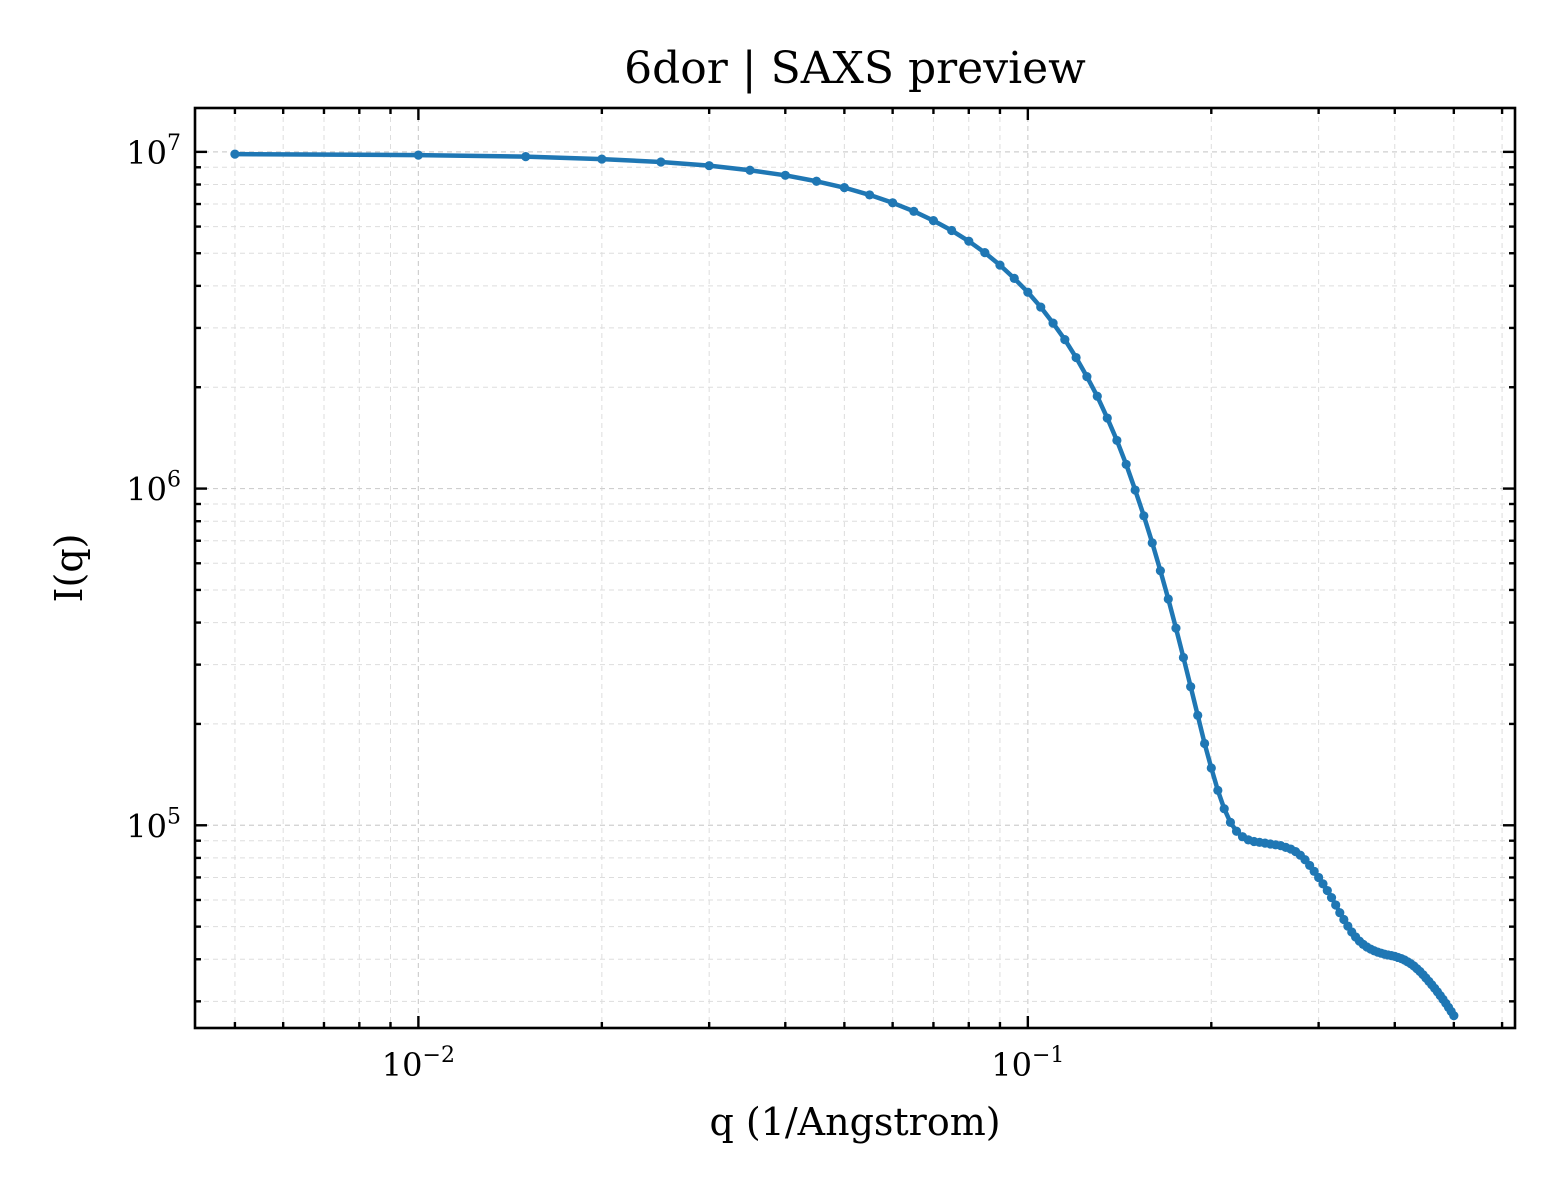  Describe the element at coordinates (855, 68) in the screenshot. I see `chart-title: 6dor | SAXS preview` at that location.